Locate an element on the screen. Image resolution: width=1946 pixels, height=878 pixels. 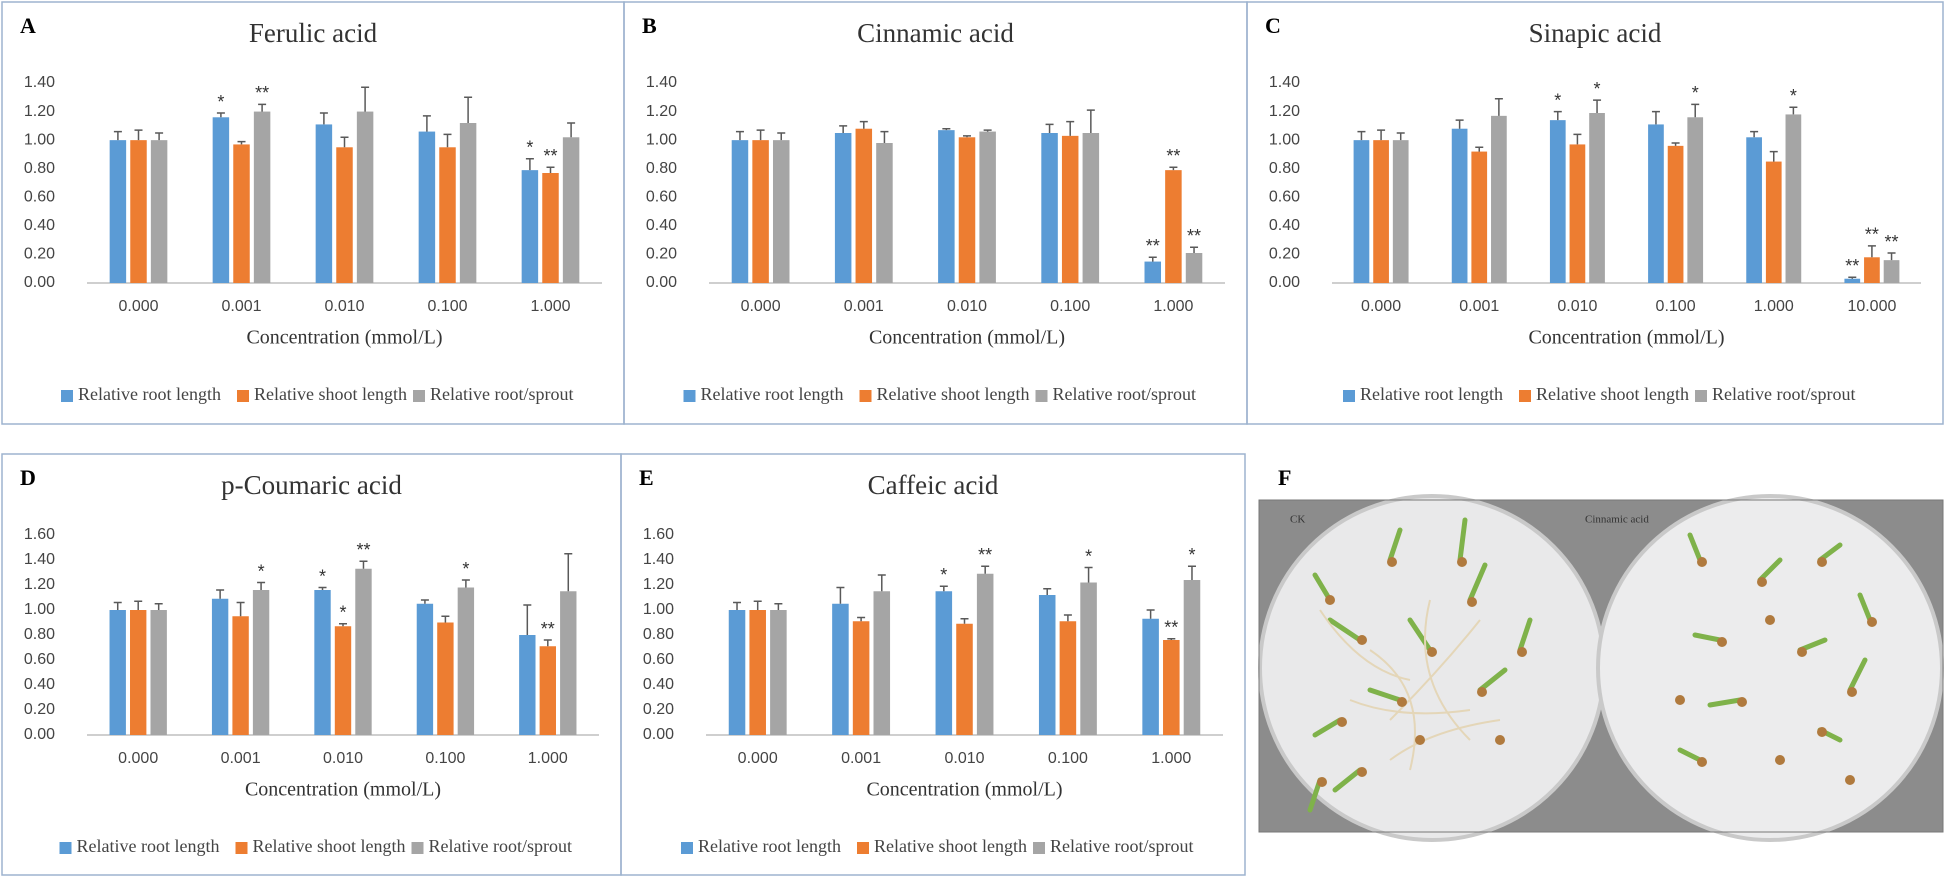
x-tick-label: 0.010 is located at coordinates (967, 306).